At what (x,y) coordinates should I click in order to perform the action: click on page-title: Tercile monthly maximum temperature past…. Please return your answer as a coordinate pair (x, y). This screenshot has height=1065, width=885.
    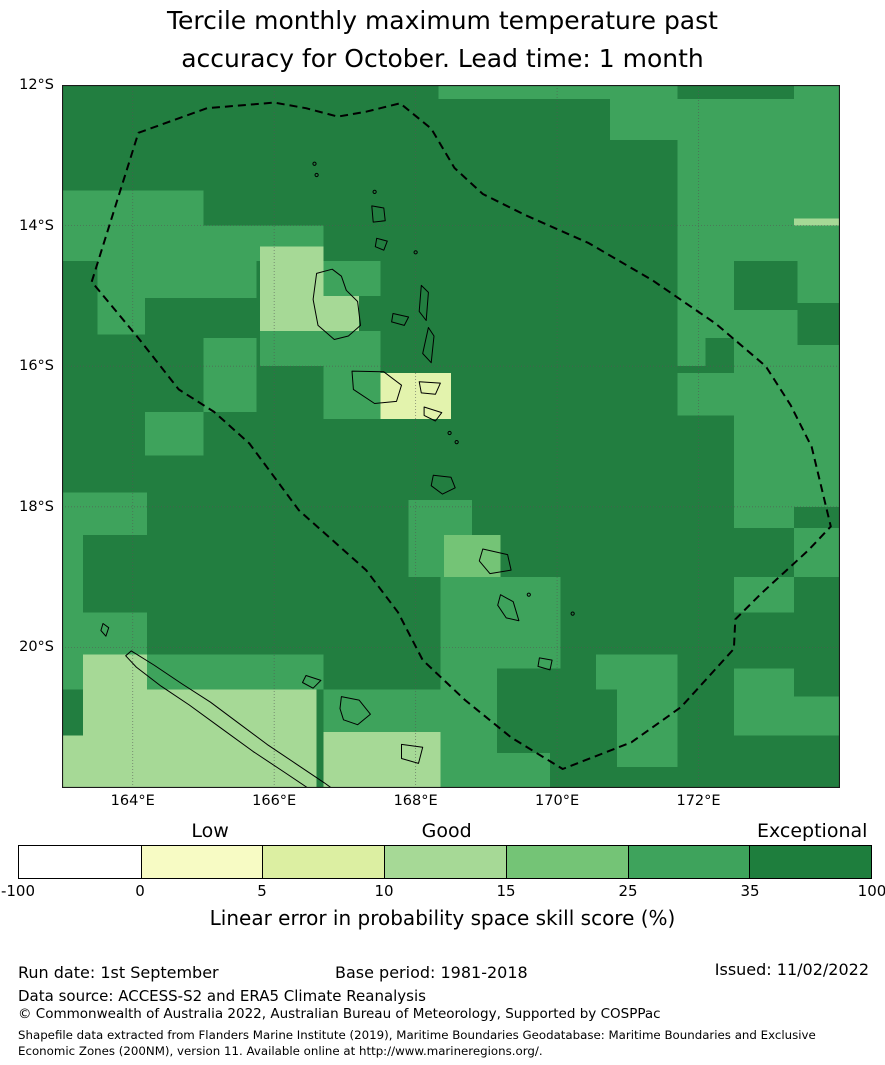
    Looking at the image, I should click on (442, 39).